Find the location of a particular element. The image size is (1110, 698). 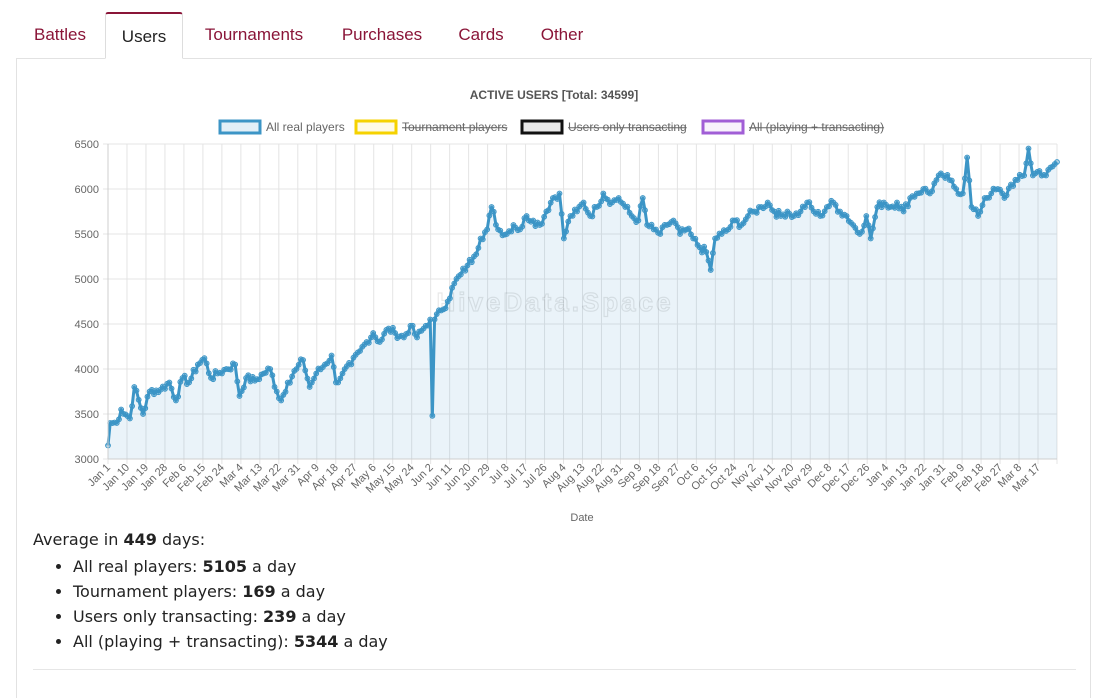

tab-cards: Cards is located at coordinates (481, 34).